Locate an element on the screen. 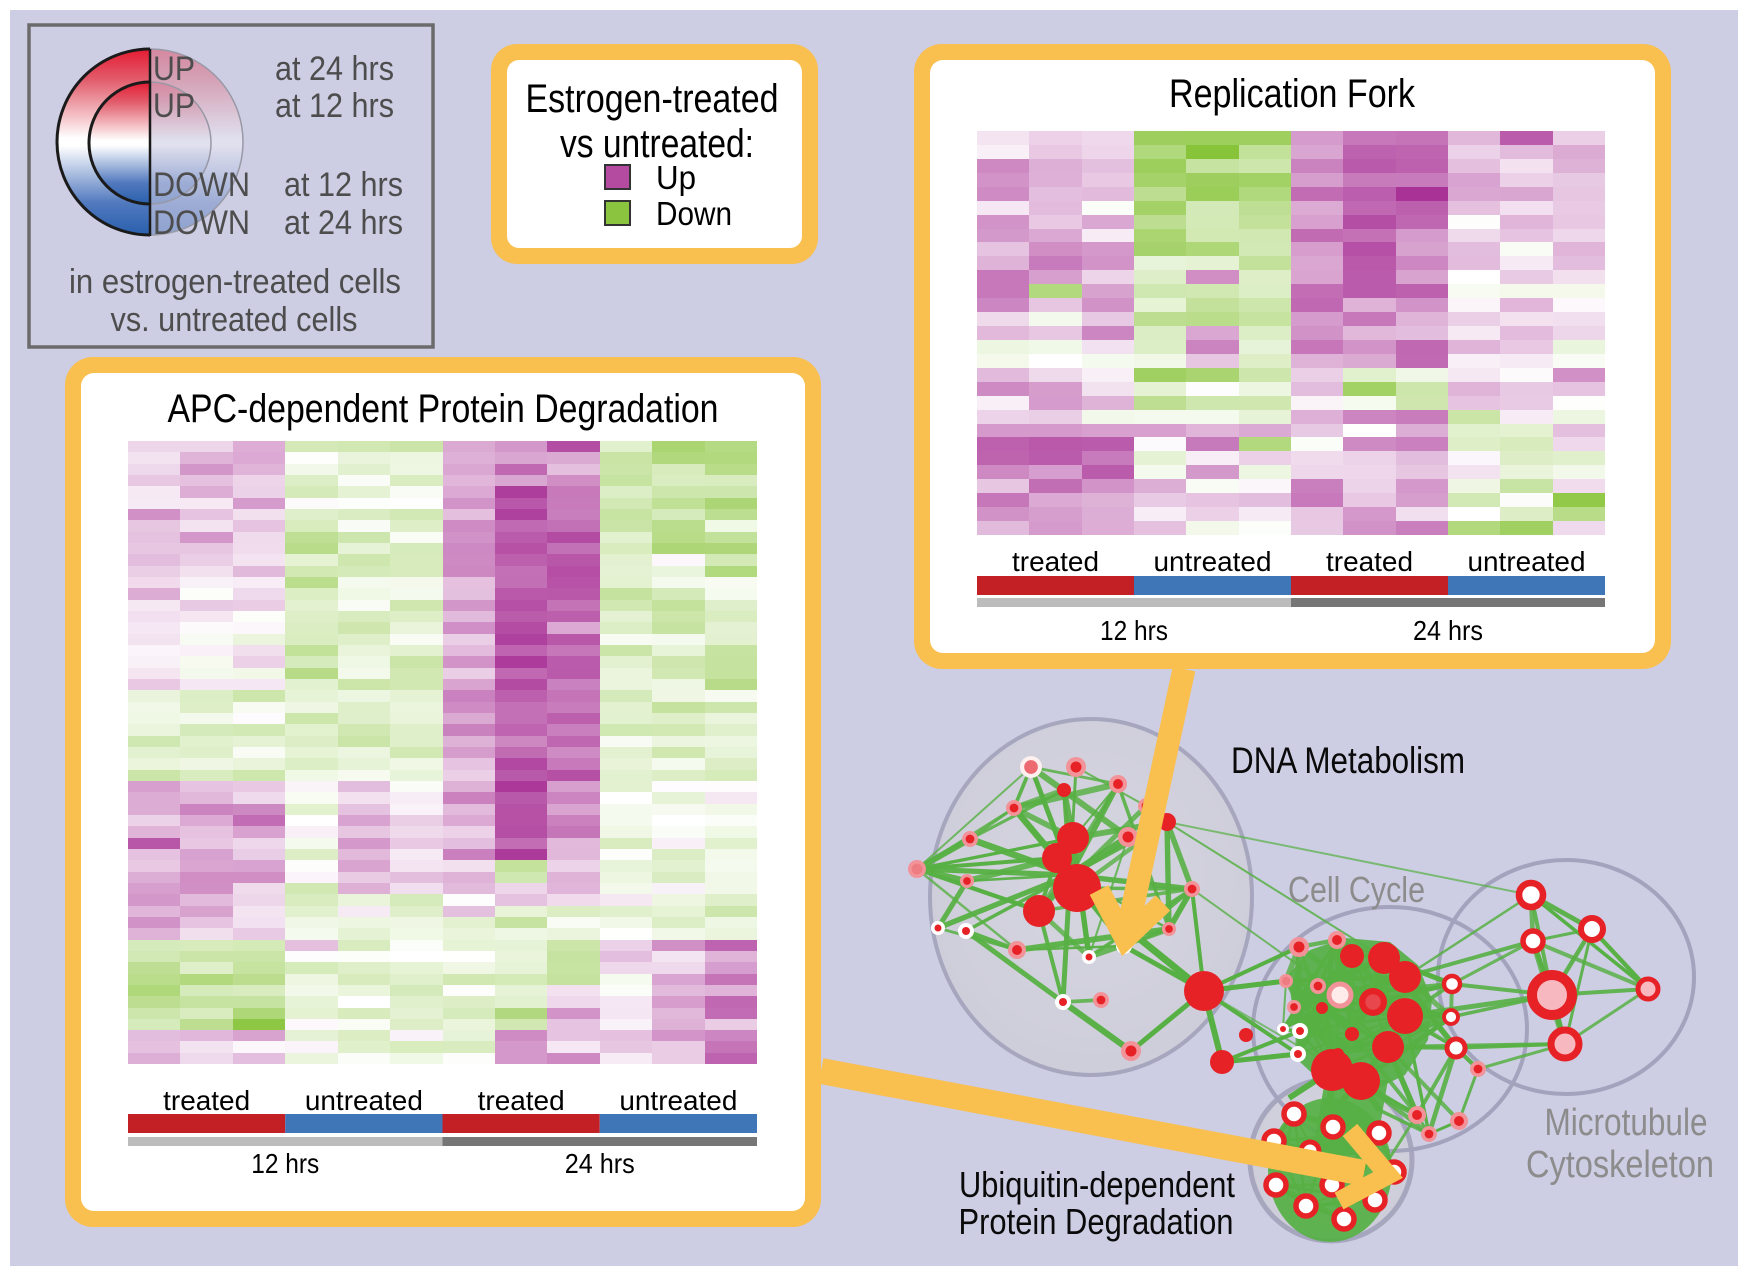 This screenshot has height=1279, width=1750. svg-text: Ubiquitin-dependent is located at coordinates (1097, 1184).